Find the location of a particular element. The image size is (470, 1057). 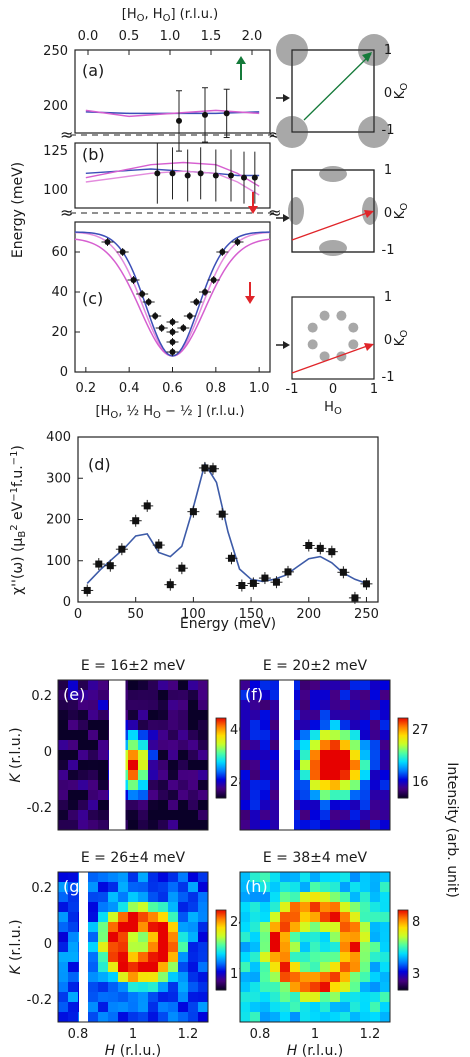

xticks-c: 0.2 0.4 0.6 0.8 1.0 is located at coordinates (172, 381).